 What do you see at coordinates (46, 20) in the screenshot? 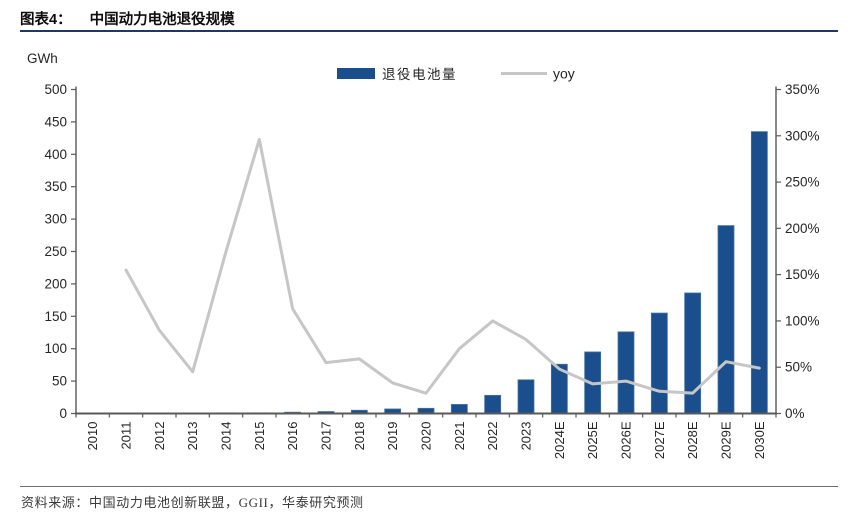
I see `figure-label: 图表4：` at bounding box center [46, 20].